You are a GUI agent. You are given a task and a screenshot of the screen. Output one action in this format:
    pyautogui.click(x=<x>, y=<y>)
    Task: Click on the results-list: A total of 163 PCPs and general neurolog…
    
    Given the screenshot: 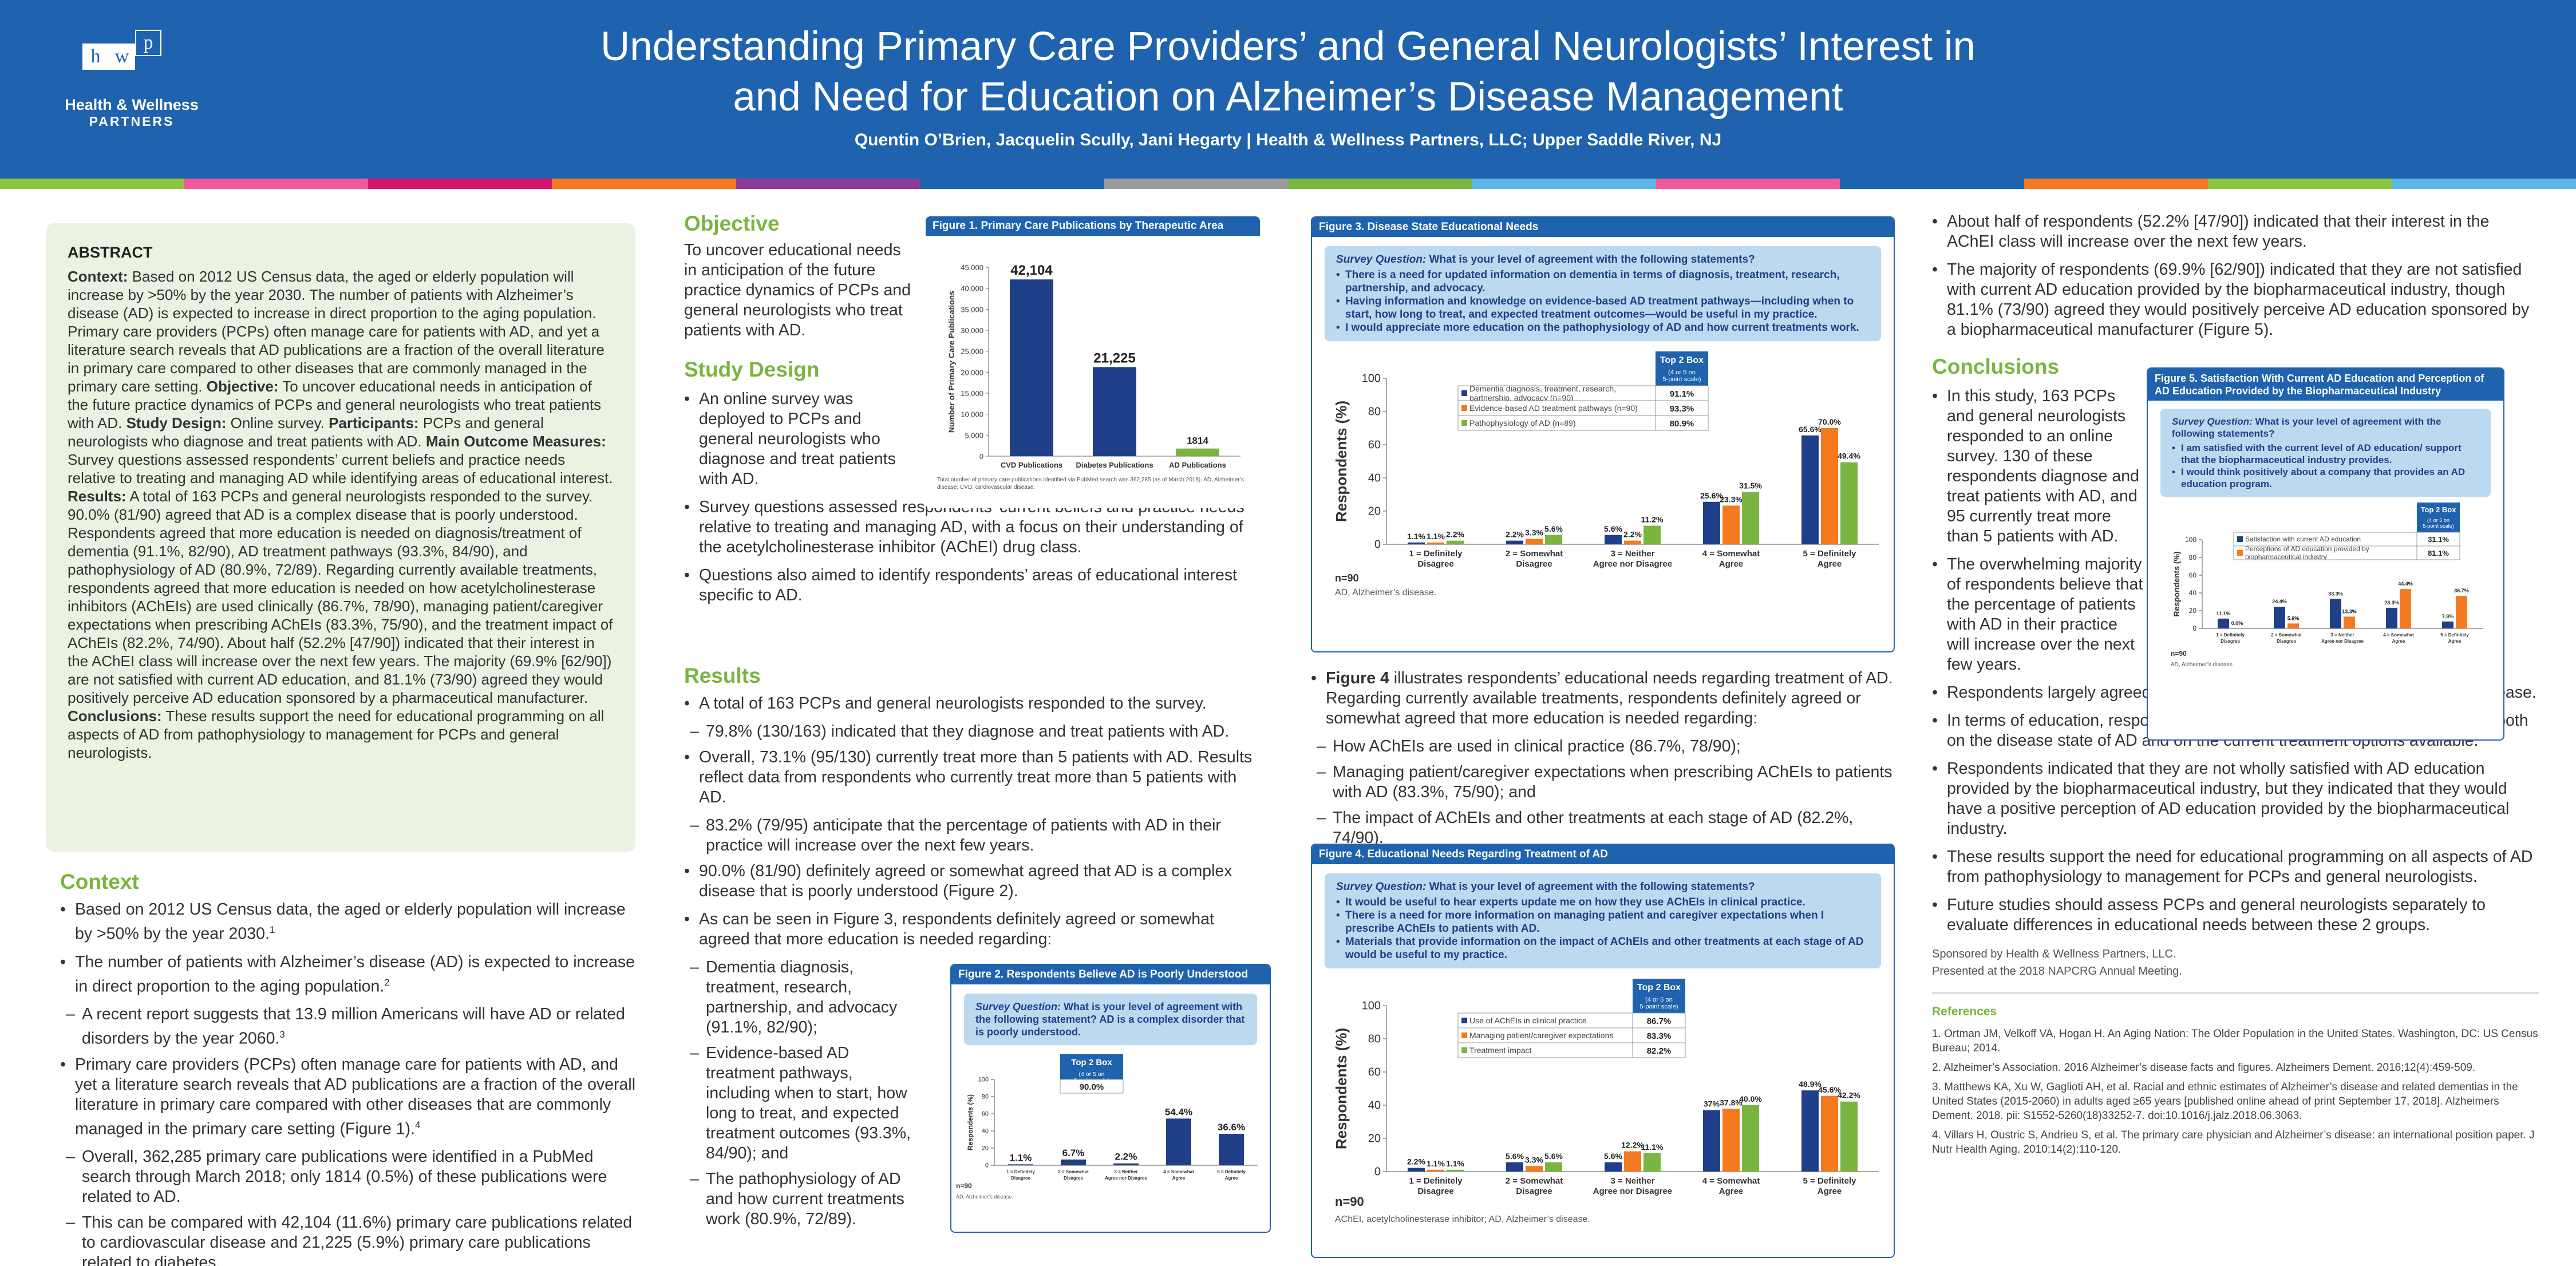 What is the action you would take?
    pyautogui.click(x=973, y=822)
    